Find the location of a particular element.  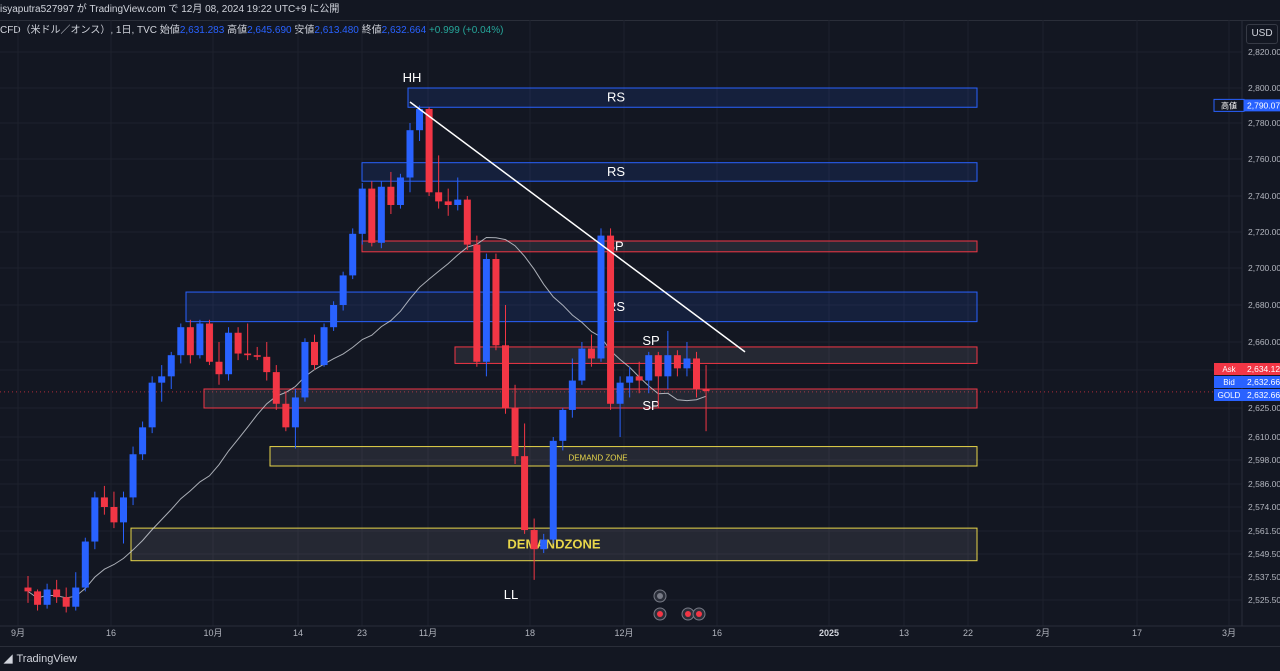

time-tick-label: 2月 is located at coordinates (1043, 633).